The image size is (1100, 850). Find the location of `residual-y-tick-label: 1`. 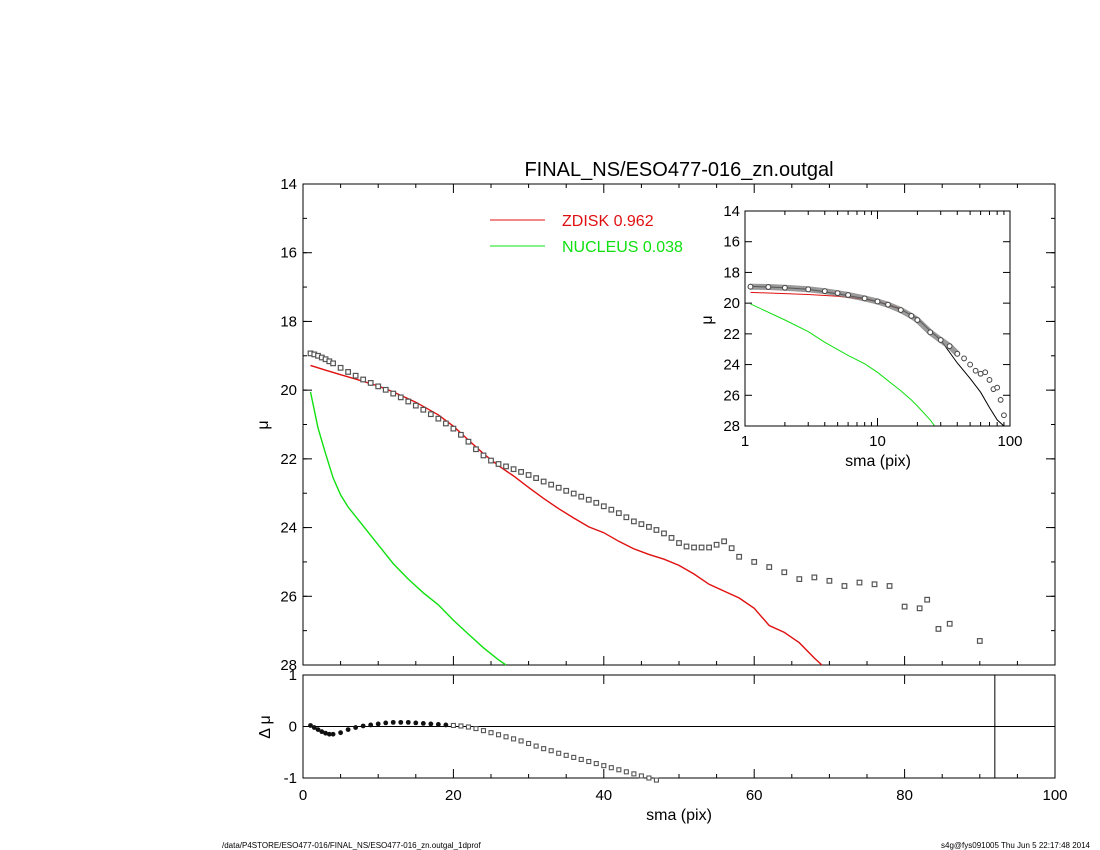

residual-y-tick-label: 1 is located at coordinates (293, 675).